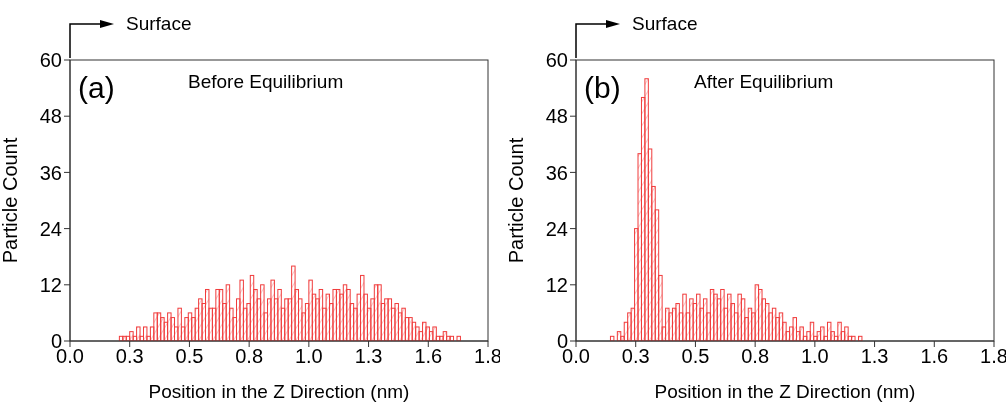  I want to click on annotation: Before Equilibrium, so click(266, 81).